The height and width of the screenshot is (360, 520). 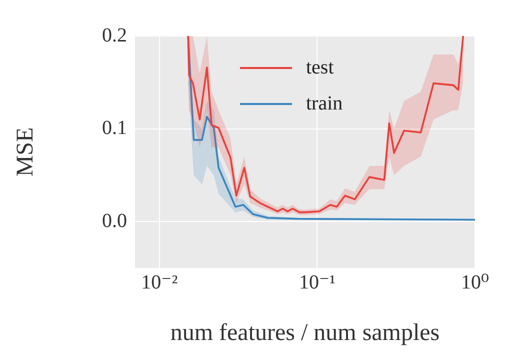 What do you see at coordinates (305, 333) in the screenshot?
I see `x-axis-title: num features / num samples` at bounding box center [305, 333].